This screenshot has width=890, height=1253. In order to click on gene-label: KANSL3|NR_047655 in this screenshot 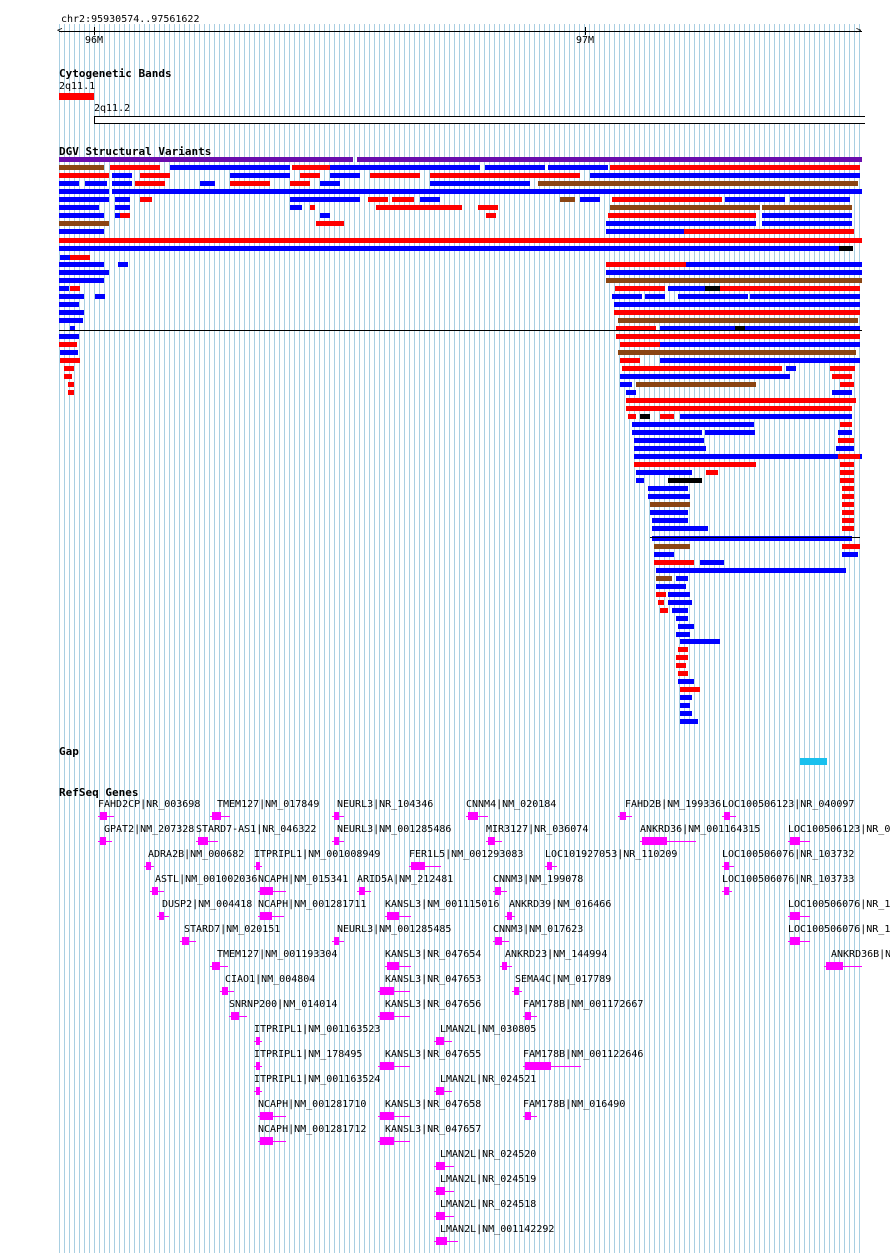, I will do `click(433, 1054)`.